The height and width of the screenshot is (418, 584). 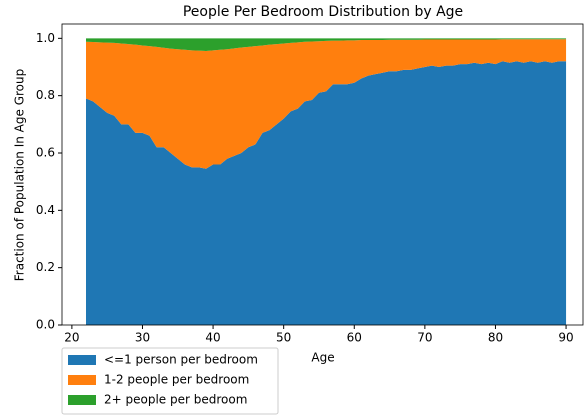 I want to click on area, so click(x=326, y=44).